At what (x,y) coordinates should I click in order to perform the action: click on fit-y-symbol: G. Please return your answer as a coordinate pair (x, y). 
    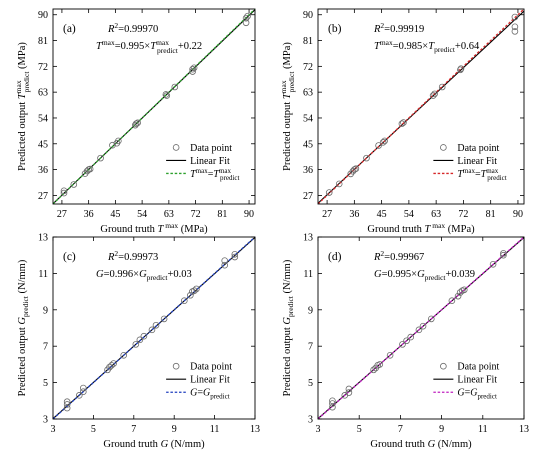
    Looking at the image, I should click on (378, 274).